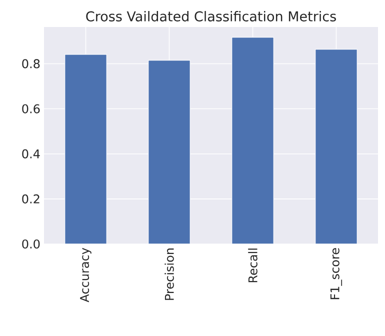  I want to click on x-tick-label: F1_score, so click(336, 274).